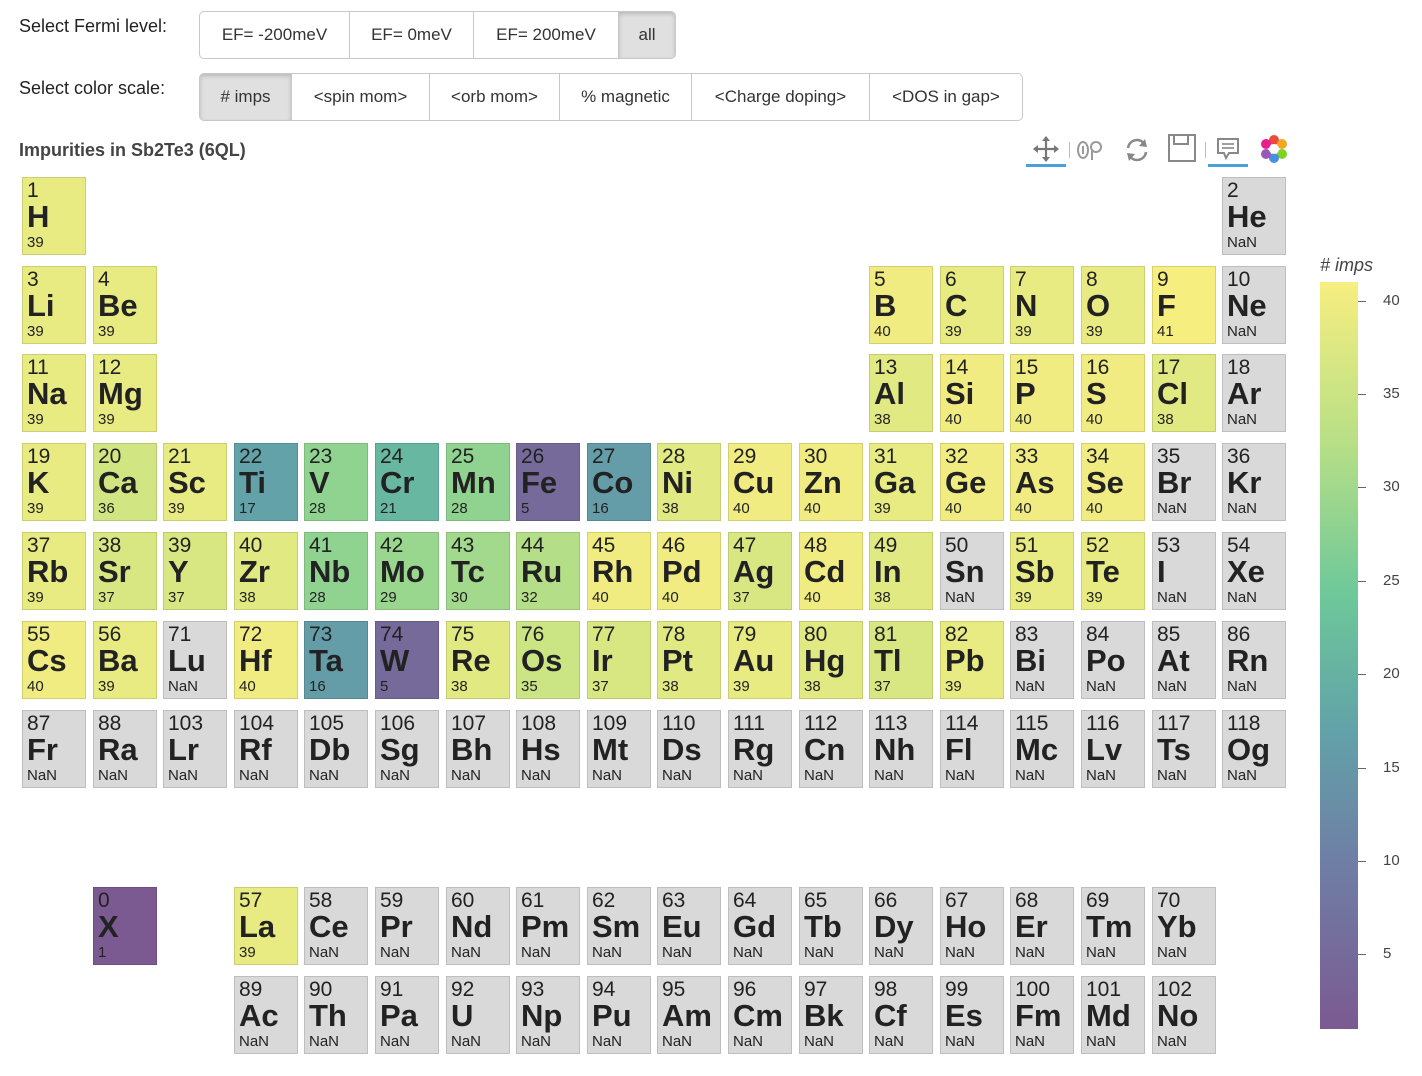 The width and height of the screenshot is (1422, 1076). What do you see at coordinates (1184, 926) in the screenshot?
I see `element-cell-yb: 70 Yb NaN` at bounding box center [1184, 926].